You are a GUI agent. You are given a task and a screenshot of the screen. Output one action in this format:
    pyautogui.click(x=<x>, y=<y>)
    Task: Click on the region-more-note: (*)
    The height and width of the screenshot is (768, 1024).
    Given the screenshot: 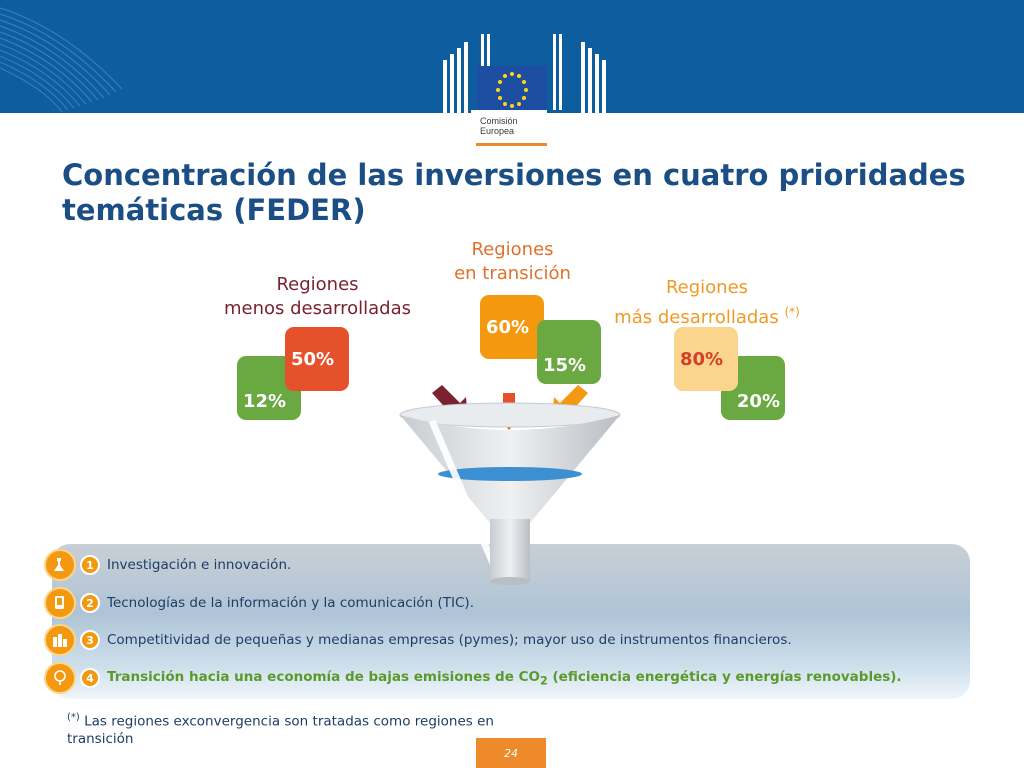 What is the action you would take?
    pyautogui.click(x=792, y=312)
    